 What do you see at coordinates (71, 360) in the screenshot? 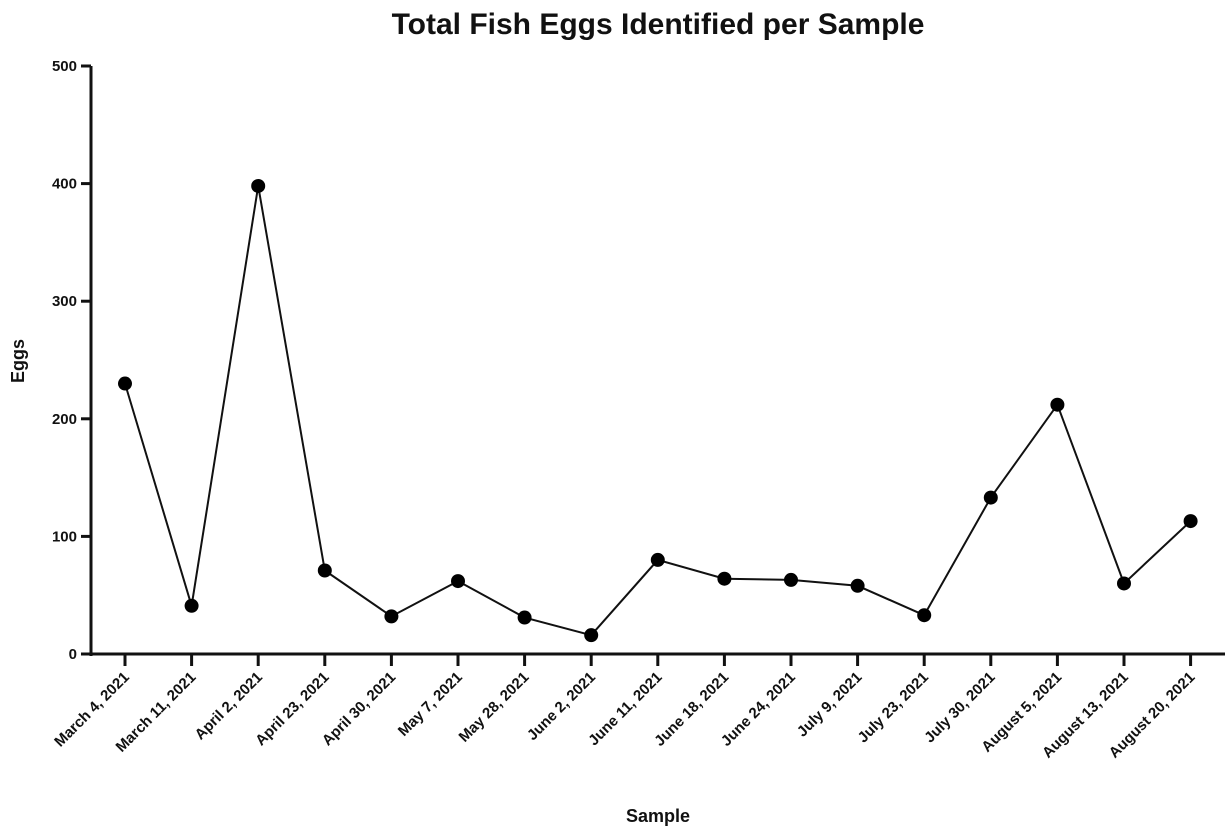
I see `y-ticks: 0 100 200 300 400 500` at bounding box center [71, 360].